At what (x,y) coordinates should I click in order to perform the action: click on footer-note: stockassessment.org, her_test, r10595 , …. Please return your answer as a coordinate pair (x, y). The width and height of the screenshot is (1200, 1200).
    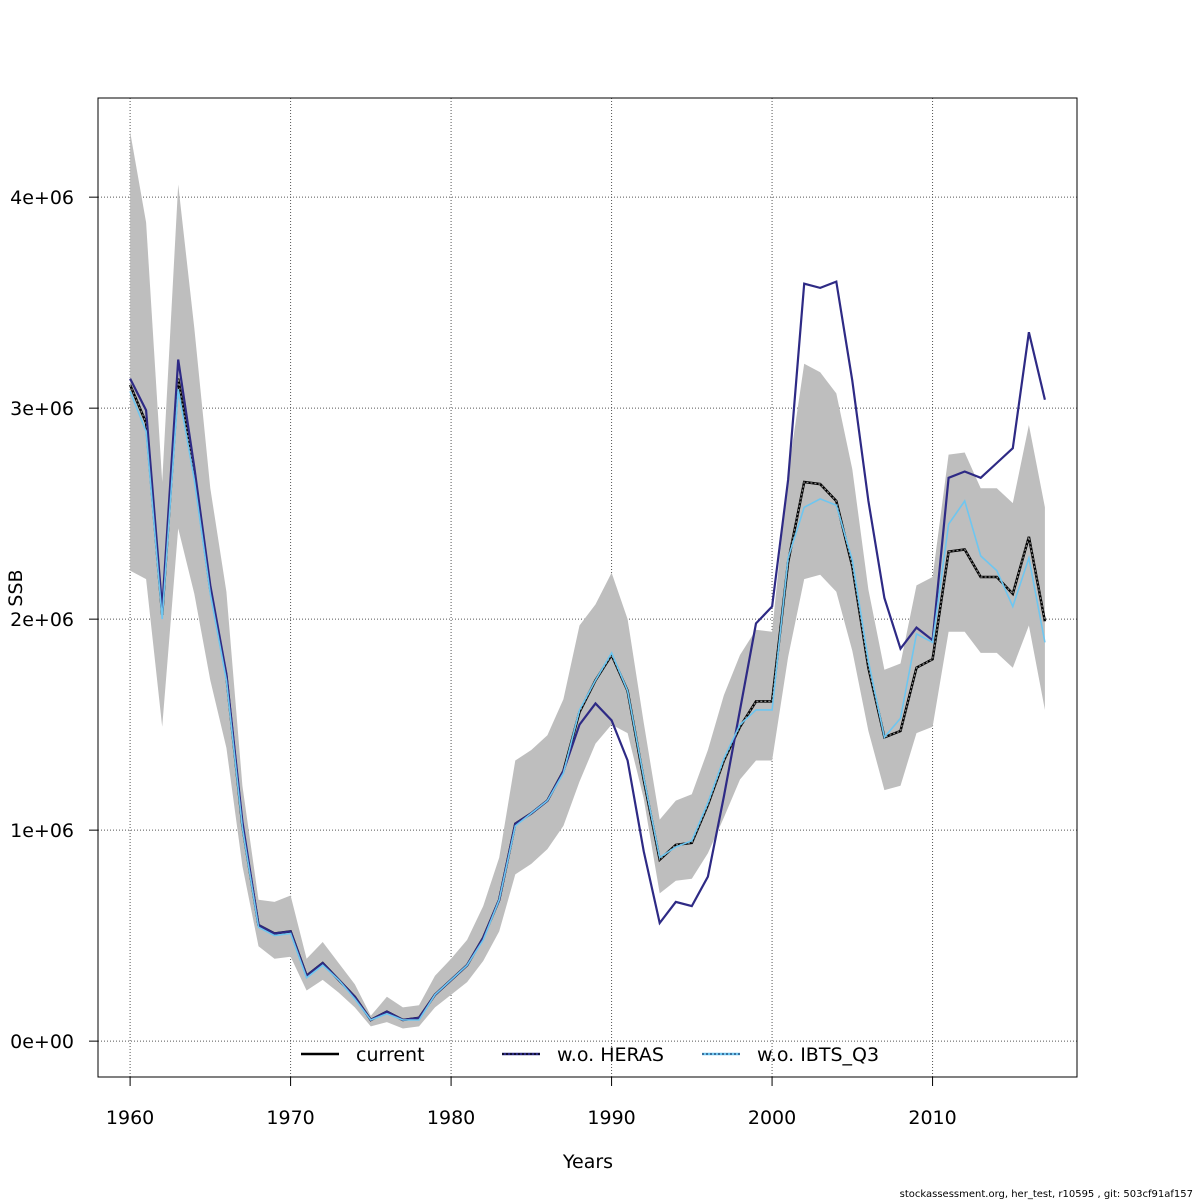
    Looking at the image, I should click on (1046, 1194).